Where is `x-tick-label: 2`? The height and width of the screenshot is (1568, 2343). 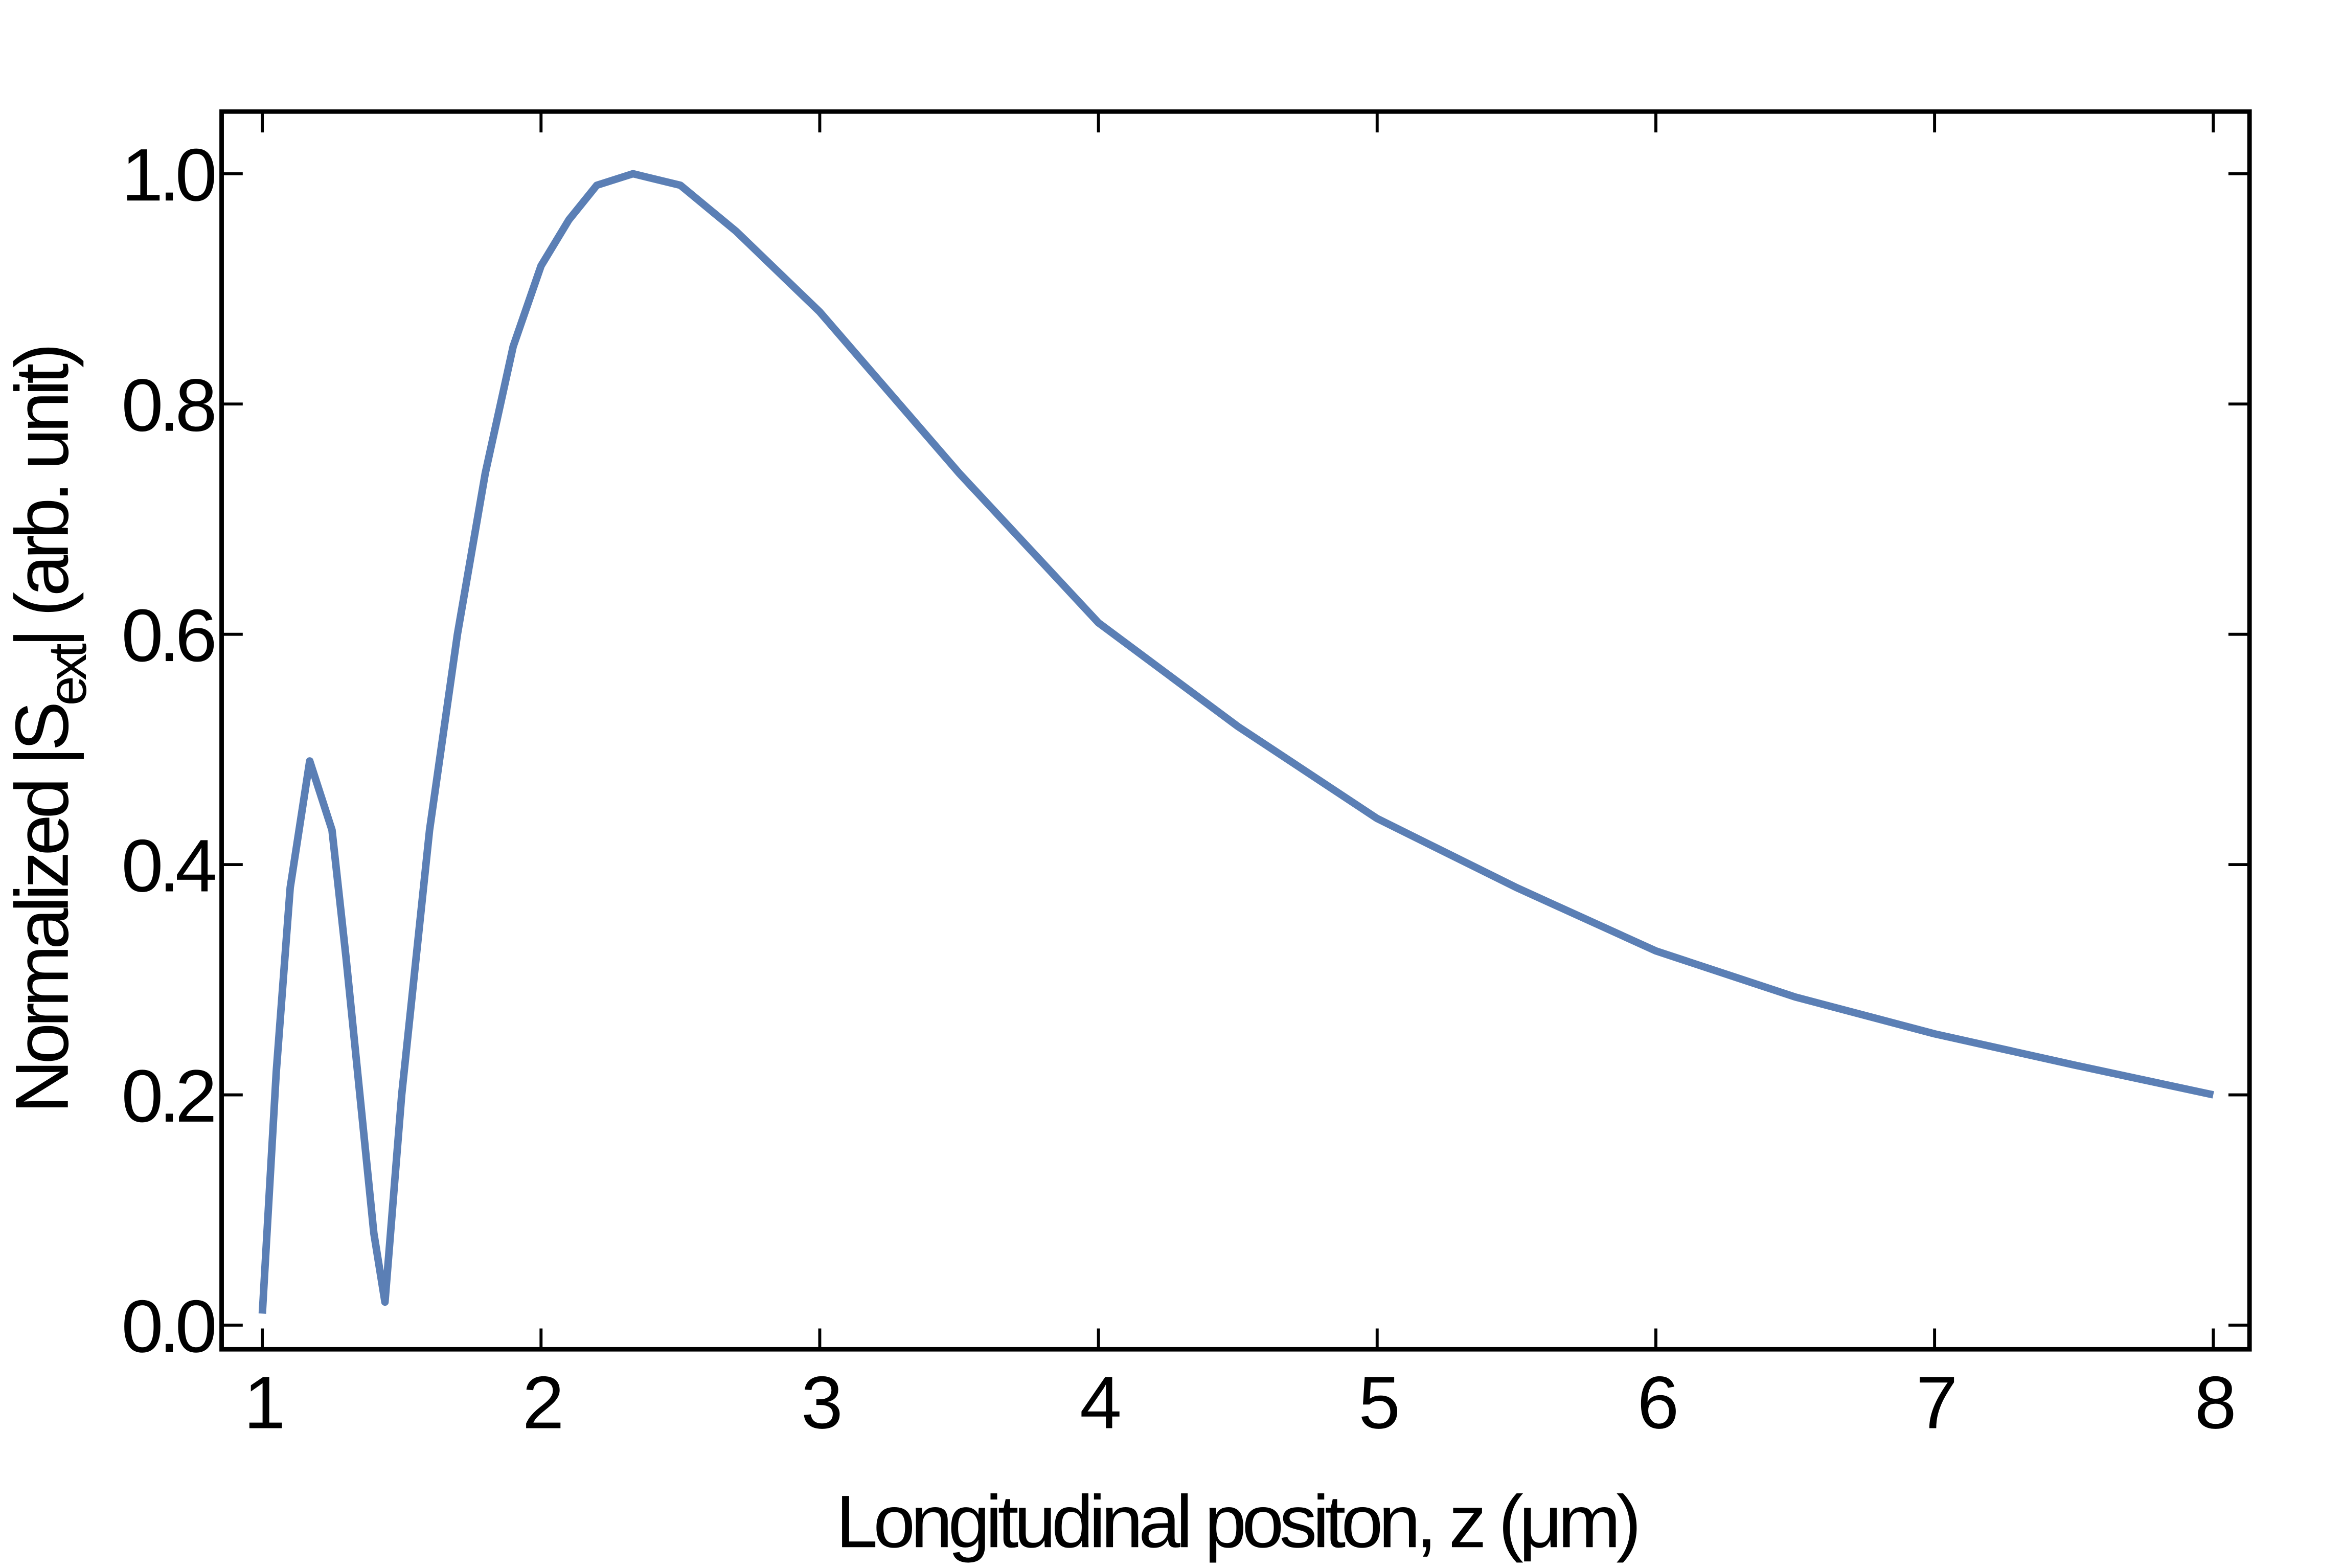 x-tick-label: 2 is located at coordinates (541, 1403).